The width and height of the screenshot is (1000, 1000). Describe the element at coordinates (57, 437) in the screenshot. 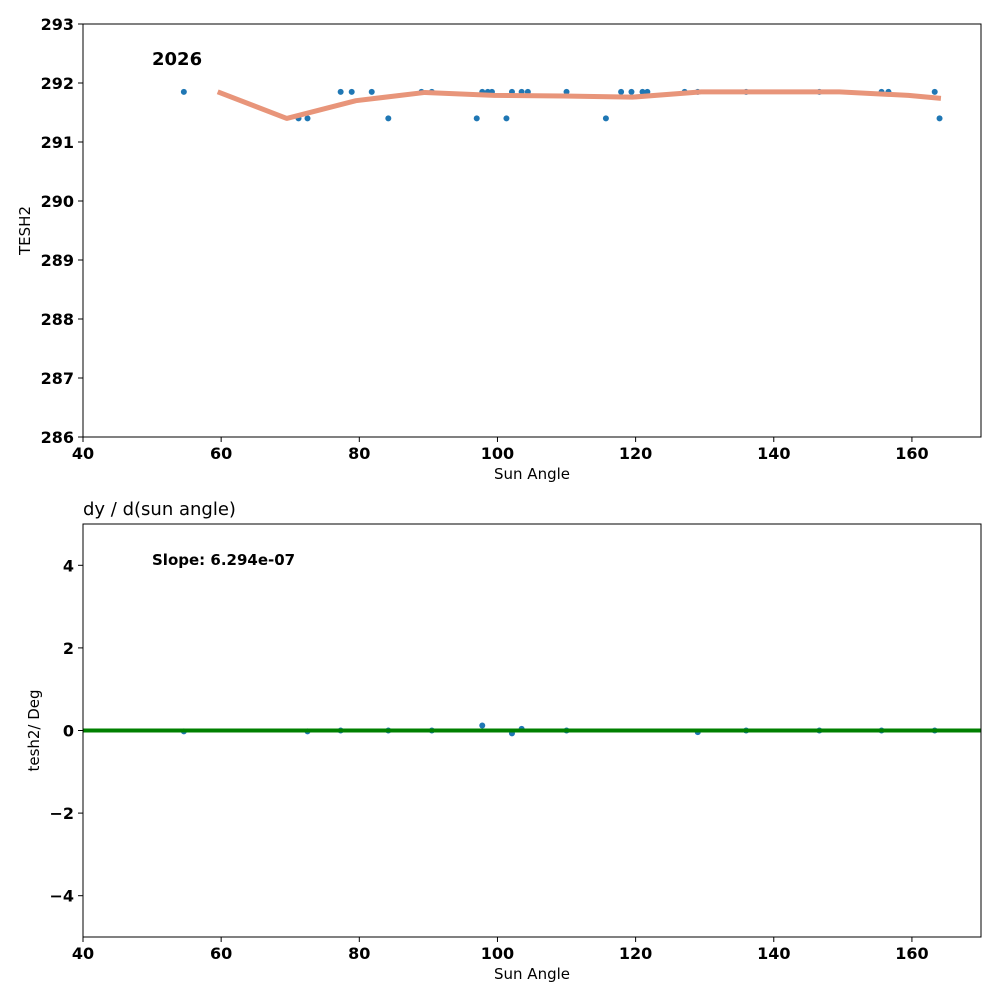

I see `y-tick-label: 286` at that location.